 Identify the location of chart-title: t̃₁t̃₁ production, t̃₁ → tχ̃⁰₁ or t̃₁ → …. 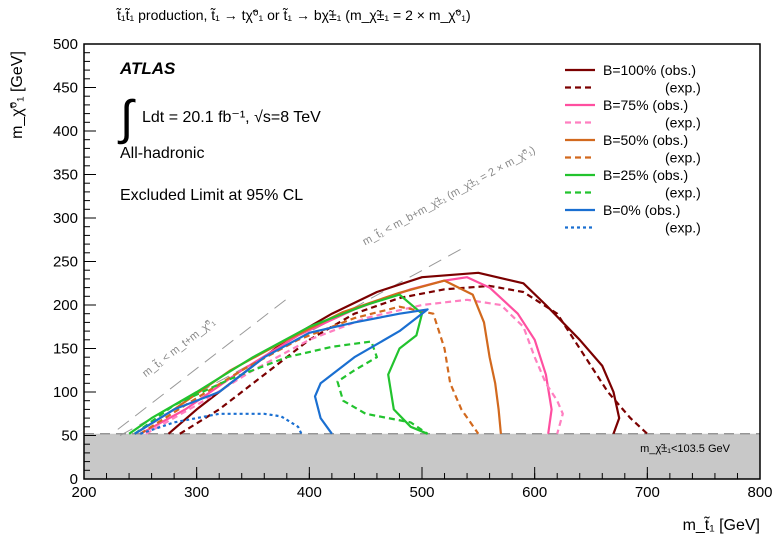
(293, 15).